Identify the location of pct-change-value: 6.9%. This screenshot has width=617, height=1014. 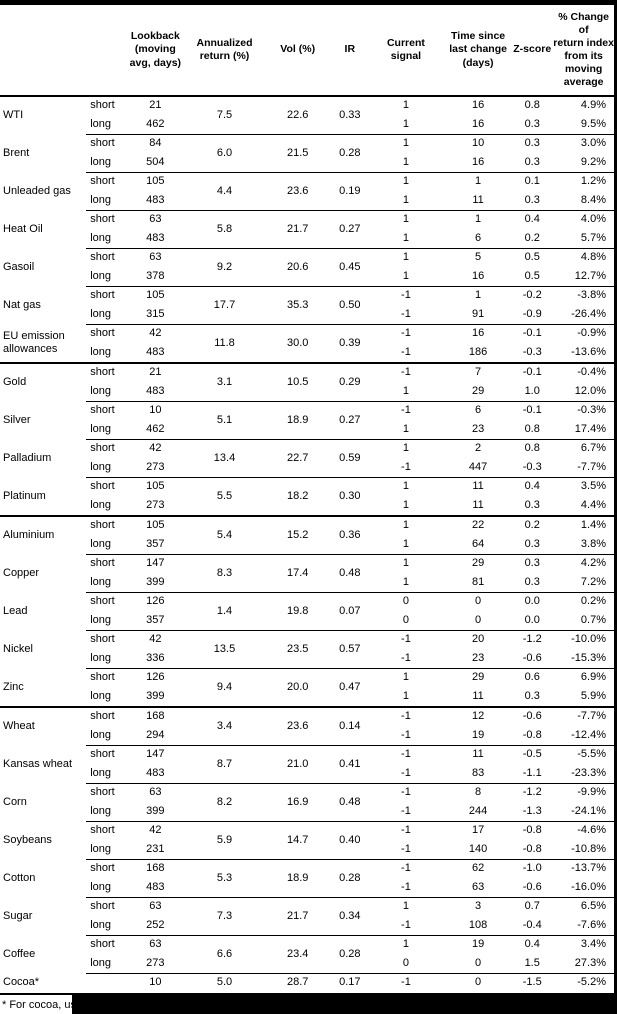
(584, 678).